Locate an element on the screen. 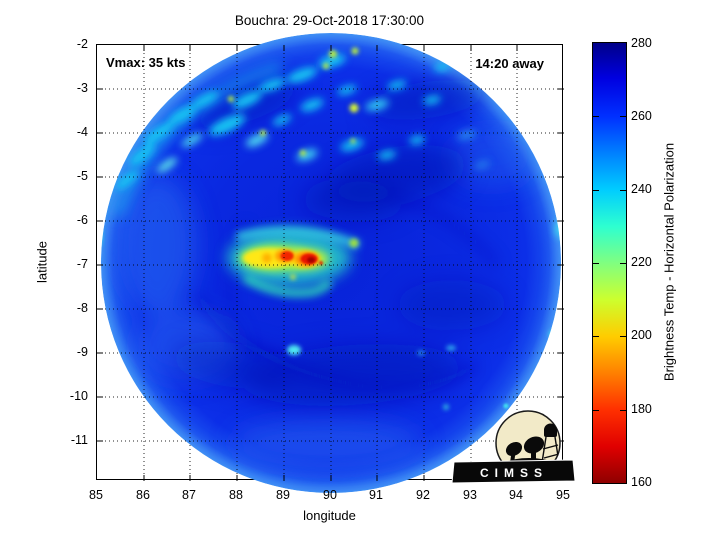 The height and width of the screenshot is (540, 720). y-tick-label: -6 is located at coordinates (82, 220).